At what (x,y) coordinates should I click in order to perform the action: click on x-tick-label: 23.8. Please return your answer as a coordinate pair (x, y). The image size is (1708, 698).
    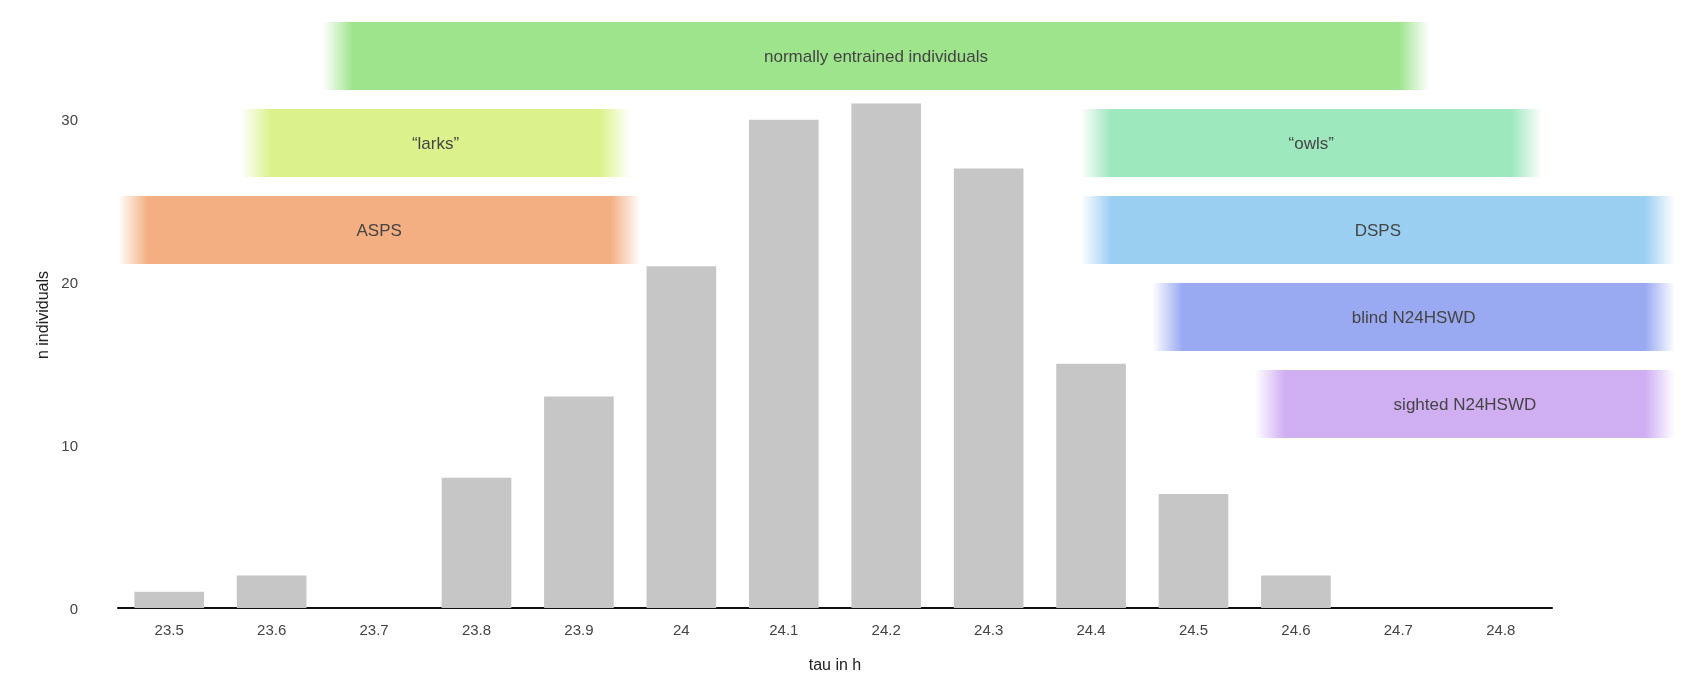
    Looking at the image, I should click on (476, 629).